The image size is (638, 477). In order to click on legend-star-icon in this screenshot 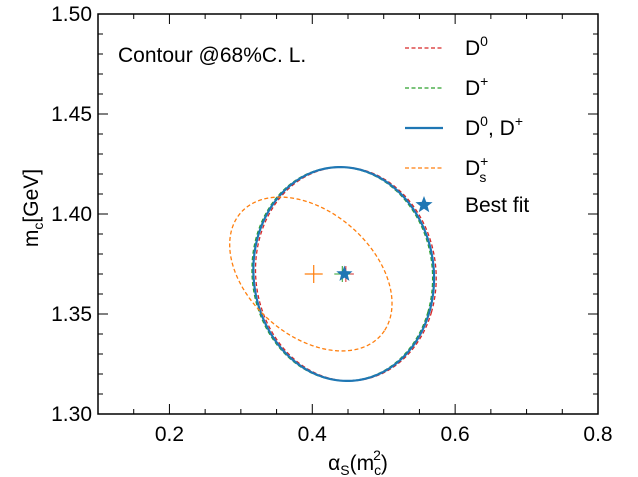, I will do `click(424, 204)`.